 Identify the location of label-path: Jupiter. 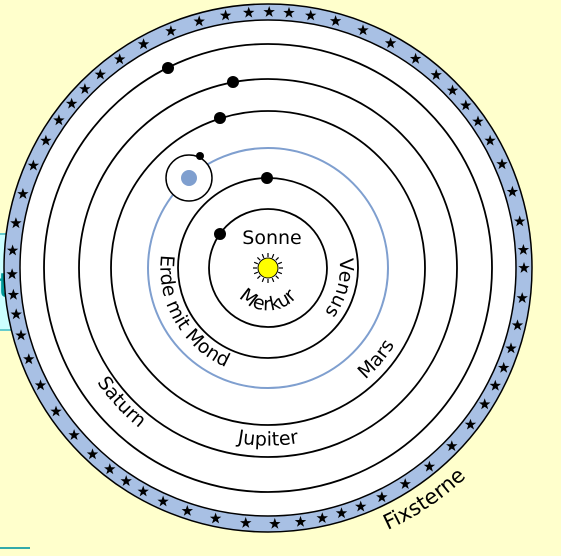
(267, 438).